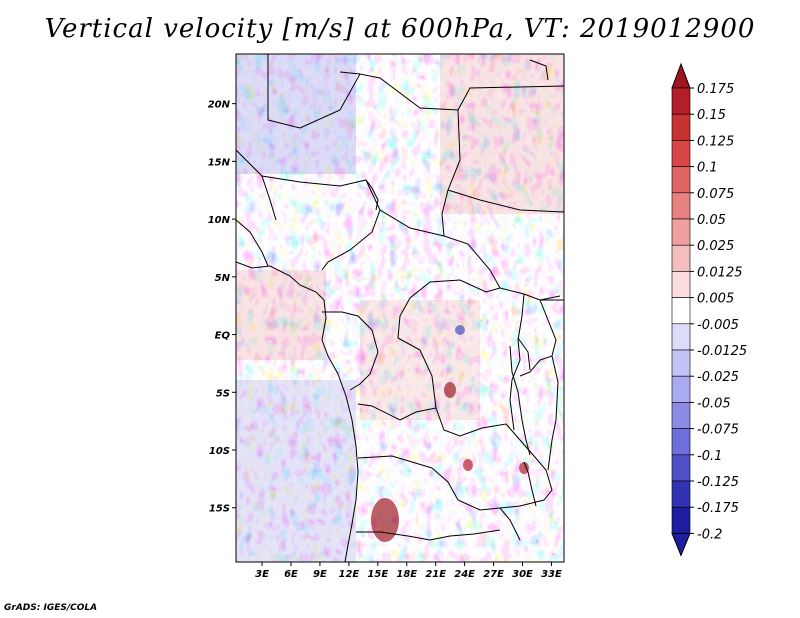 The image size is (800, 618). I want to click on lat-tick-label: 20N, so click(219, 105).